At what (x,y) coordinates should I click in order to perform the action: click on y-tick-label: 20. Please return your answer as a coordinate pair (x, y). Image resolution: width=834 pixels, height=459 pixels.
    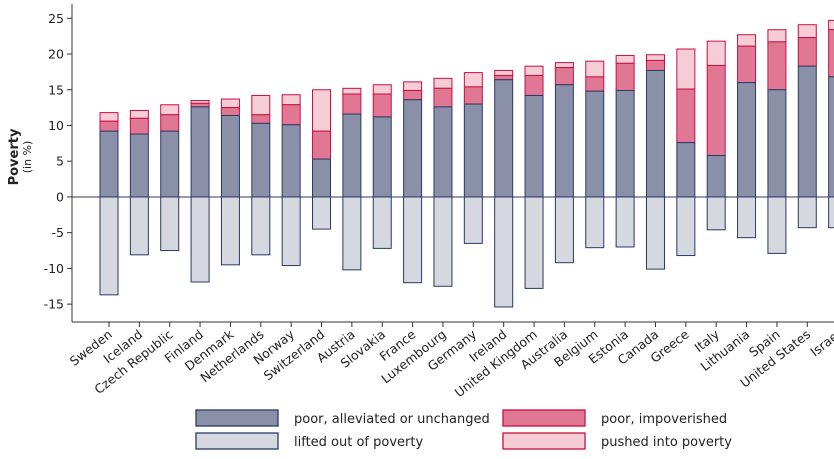
    Looking at the image, I should click on (56, 54).